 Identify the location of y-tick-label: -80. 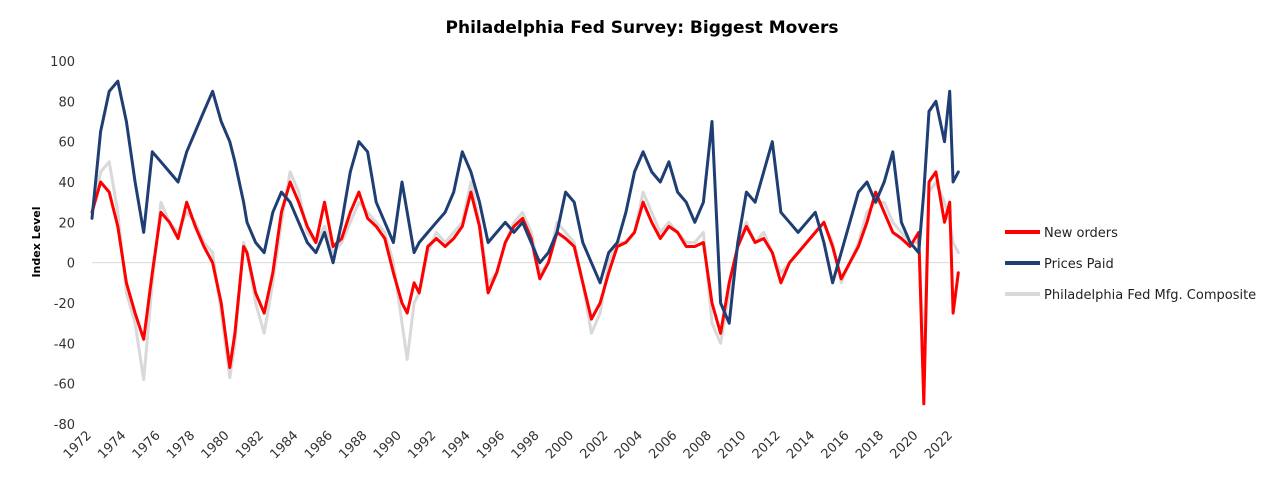
(64, 425).